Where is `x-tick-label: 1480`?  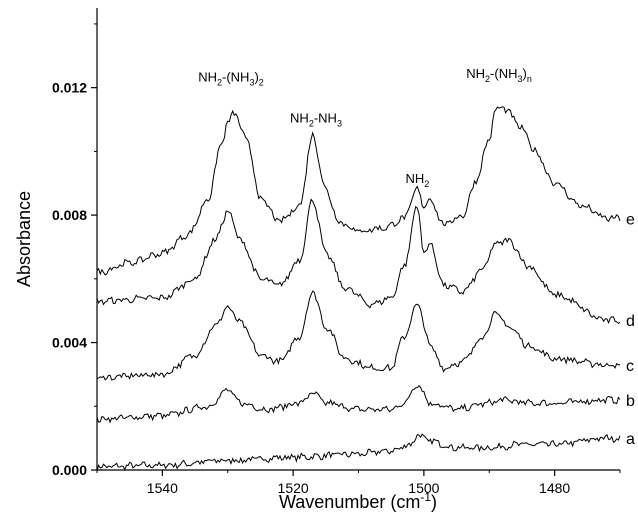 x-tick-label: 1480 is located at coordinates (554, 488).